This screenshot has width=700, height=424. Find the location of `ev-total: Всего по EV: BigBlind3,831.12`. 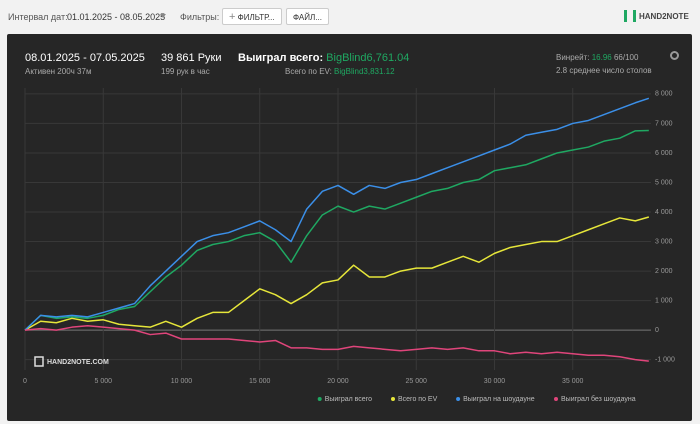

ev-total: Всего по EV: BigBlind3,831.12 is located at coordinates (340, 71).